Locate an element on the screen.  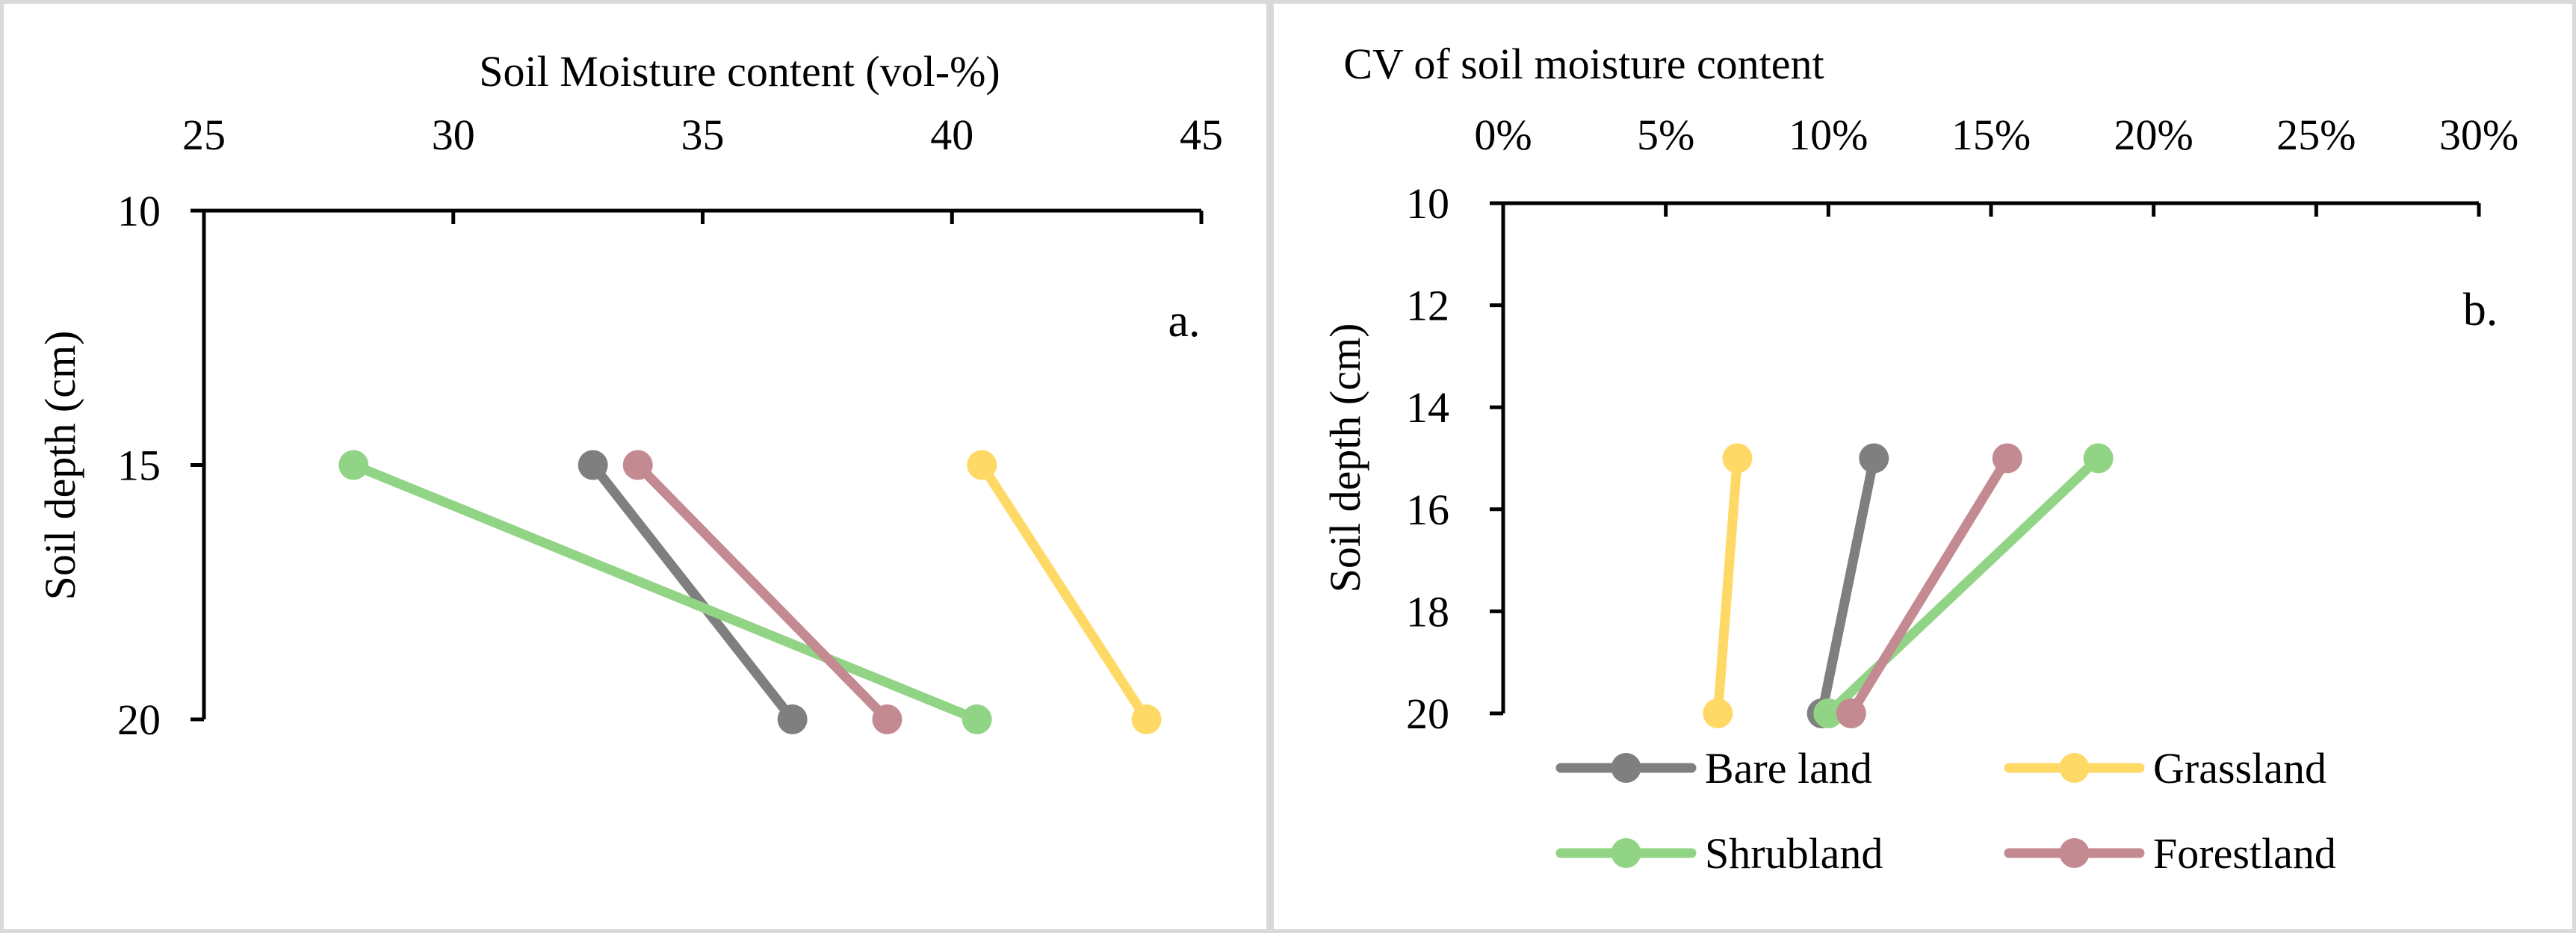
chart-a-x-tick-label: 45 is located at coordinates (1201, 135).